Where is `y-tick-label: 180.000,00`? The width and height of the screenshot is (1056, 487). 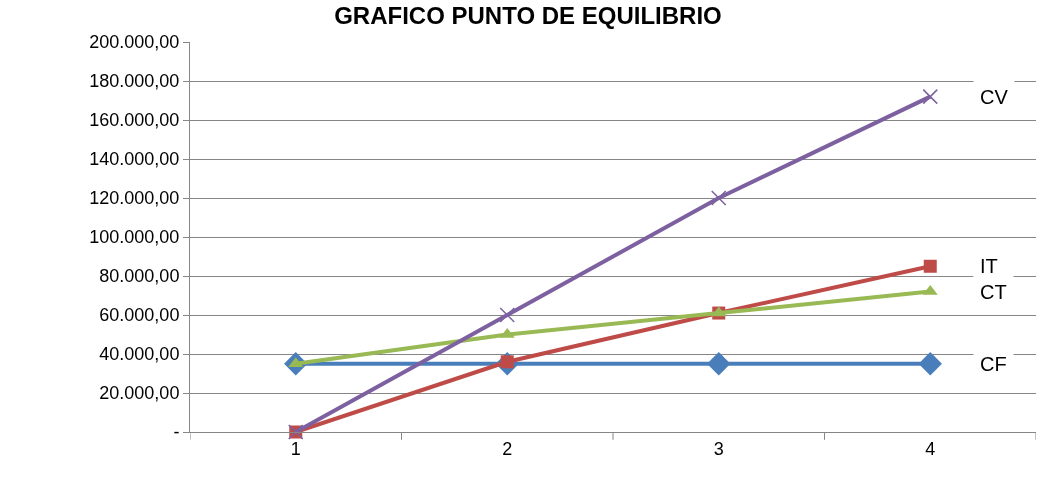
y-tick-label: 180.000,00 is located at coordinates (134, 81).